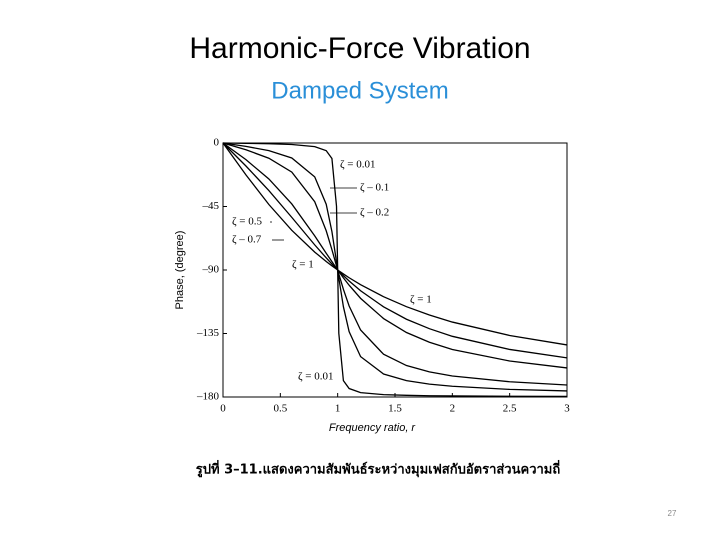 The height and width of the screenshot is (540, 720). I want to click on x-axis-label: Frequency ratio, r, so click(373, 428).